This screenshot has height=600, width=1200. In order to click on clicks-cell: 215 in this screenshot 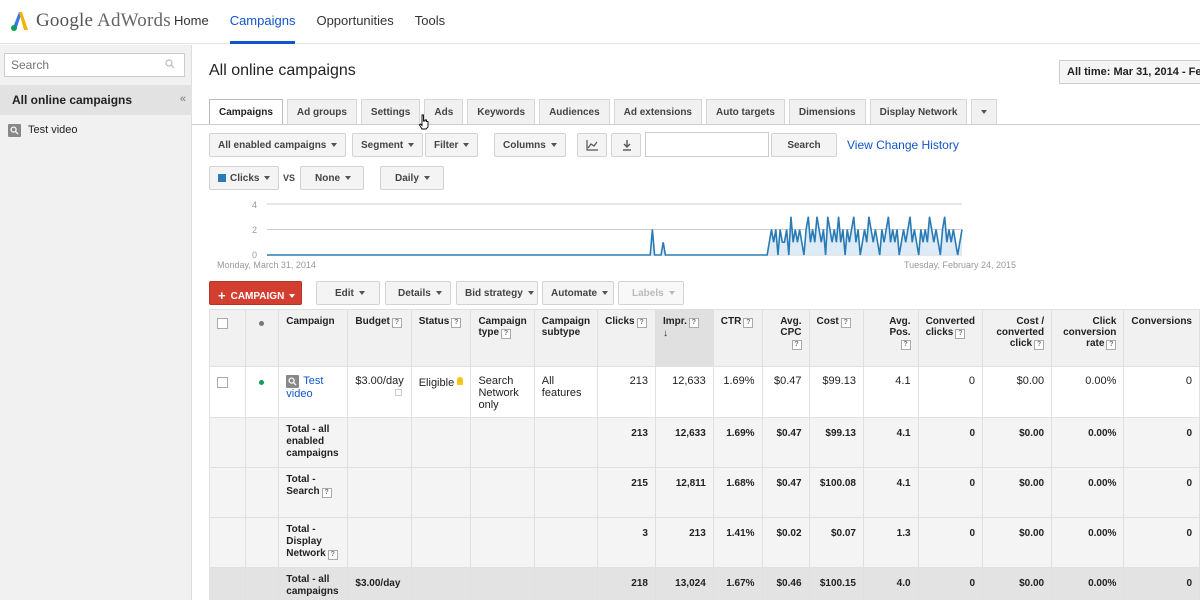, I will do `click(626, 492)`.